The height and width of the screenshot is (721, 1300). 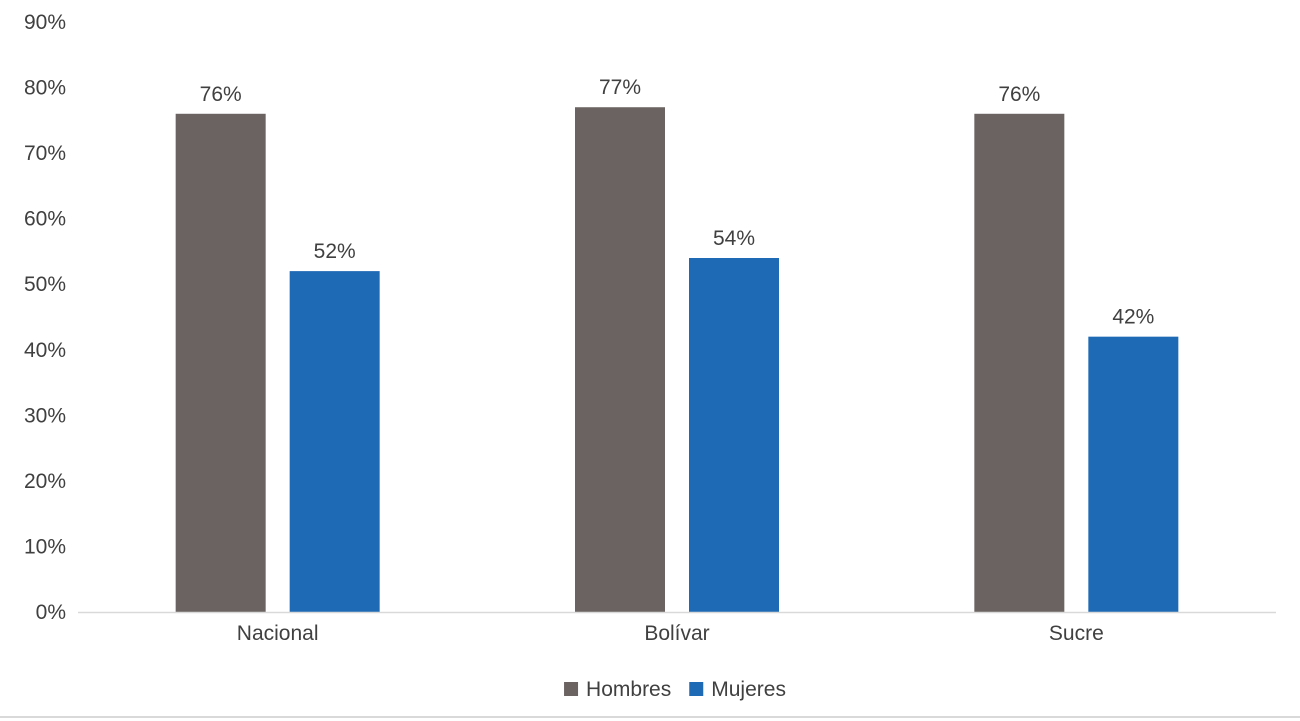 I want to click on x-category-label: Sucre, so click(x=1076, y=633).